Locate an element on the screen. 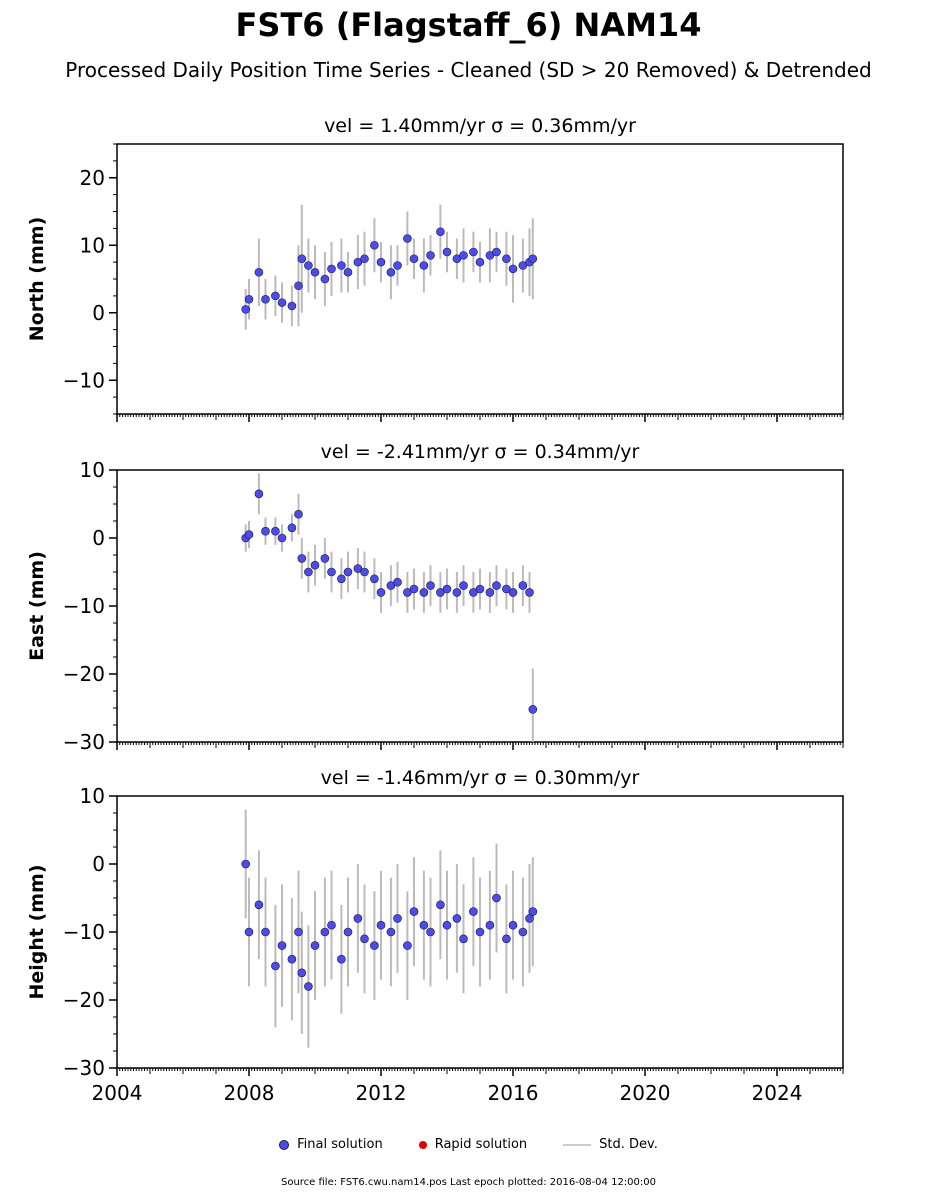 This screenshot has height=1200, width=937. legend-label-stddev: Std. Dev. is located at coordinates (628, 1144).